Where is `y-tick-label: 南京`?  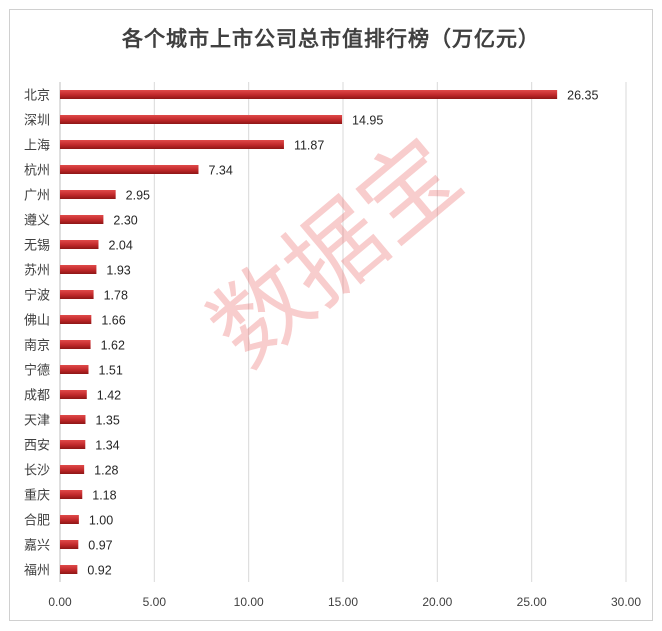 y-tick-label: 南京 is located at coordinates (37, 346).